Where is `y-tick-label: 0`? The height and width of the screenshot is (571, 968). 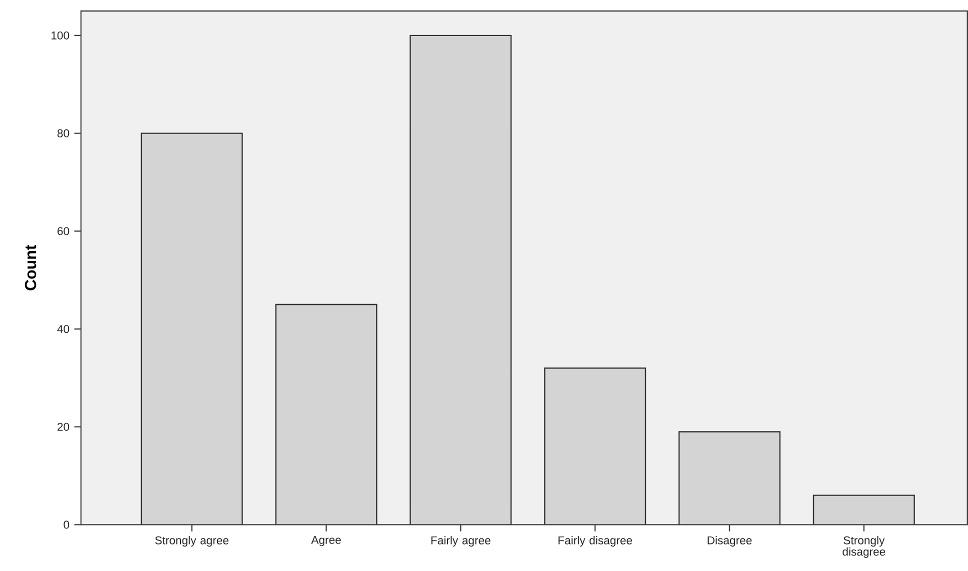 y-tick-label: 0 is located at coordinates (67, 524).